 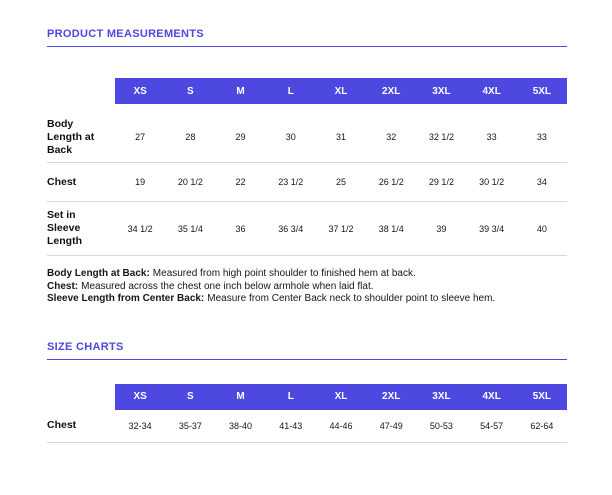 I want to click on measurement-value: 29 1/2, so click(x=441, y=182).